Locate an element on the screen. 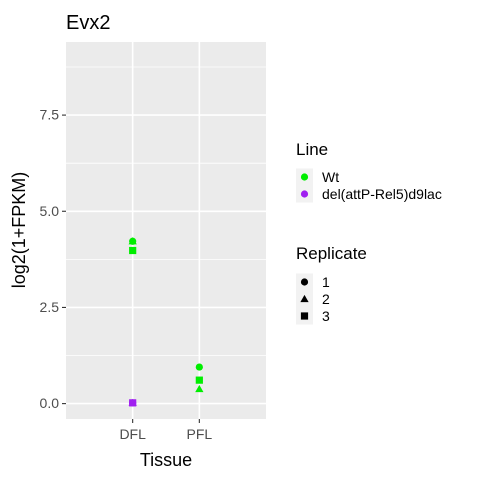 The height and width of the screenshot is (485, 480). chart-title: Evx2 is located at coordinates (88, 23).